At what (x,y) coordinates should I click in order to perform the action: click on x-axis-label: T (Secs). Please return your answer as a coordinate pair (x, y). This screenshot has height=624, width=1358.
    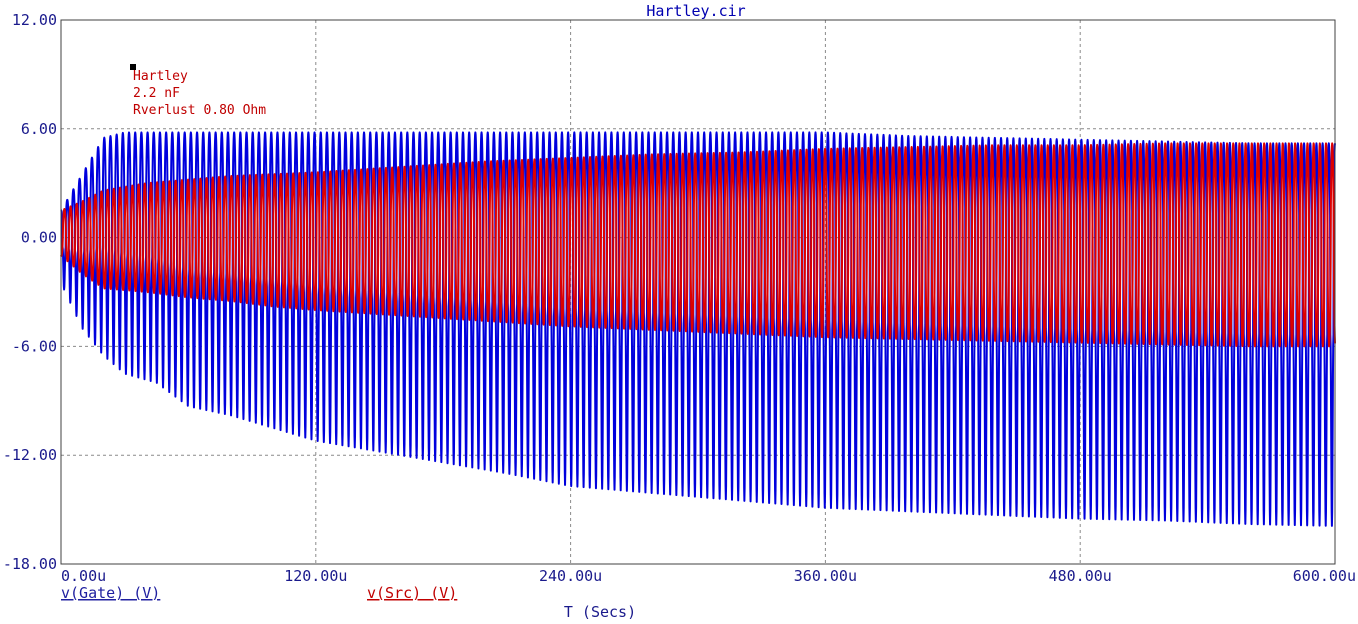
    Looking at the image, I should click on (600, 612).